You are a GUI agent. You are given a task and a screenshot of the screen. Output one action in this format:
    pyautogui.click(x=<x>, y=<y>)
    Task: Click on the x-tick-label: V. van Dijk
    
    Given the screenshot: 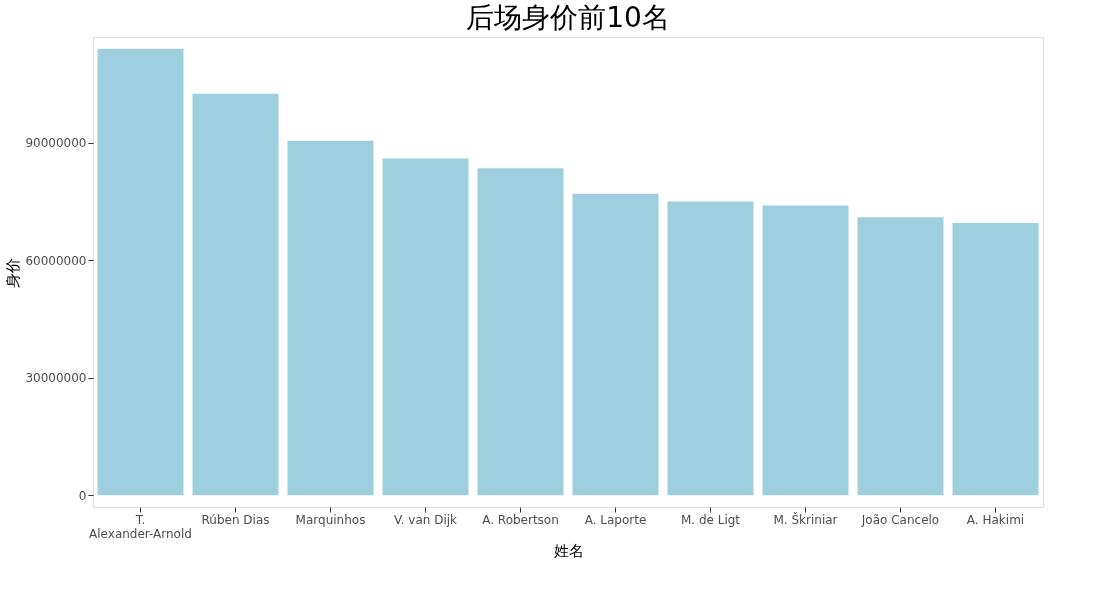 What is the action you would take?
    pyautogui.click(x=425, y=519)
    